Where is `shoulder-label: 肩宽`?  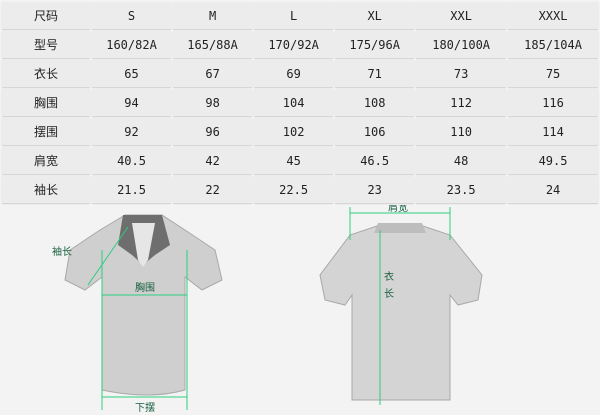 shoulder-label: 肩宽 is located at coordinates (398, 209).